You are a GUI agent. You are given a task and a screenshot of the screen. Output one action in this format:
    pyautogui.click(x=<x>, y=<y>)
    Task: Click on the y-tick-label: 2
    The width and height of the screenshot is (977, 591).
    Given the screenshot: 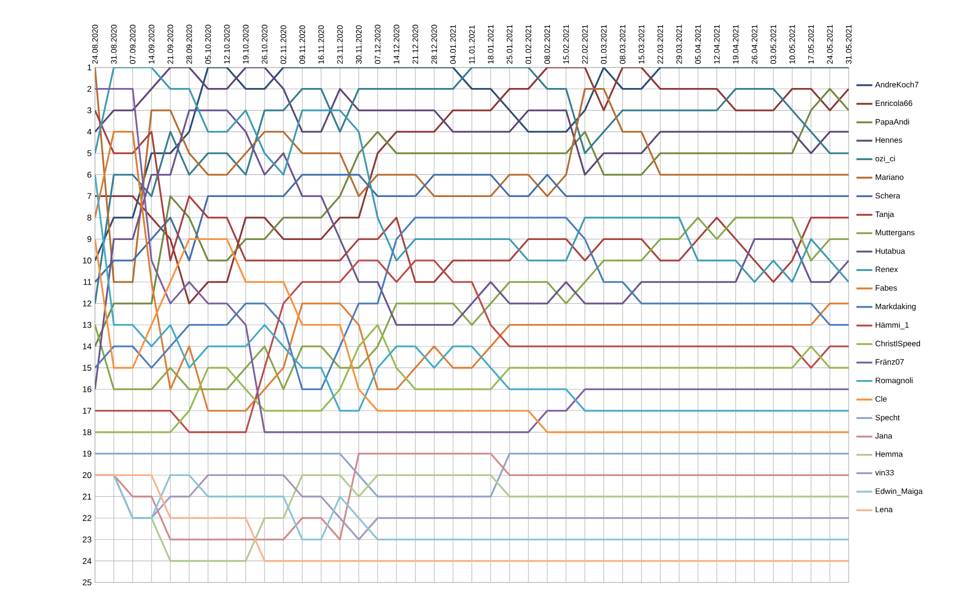 What is the action you would take?
    pyautogui.click(x=89, y=89)
    